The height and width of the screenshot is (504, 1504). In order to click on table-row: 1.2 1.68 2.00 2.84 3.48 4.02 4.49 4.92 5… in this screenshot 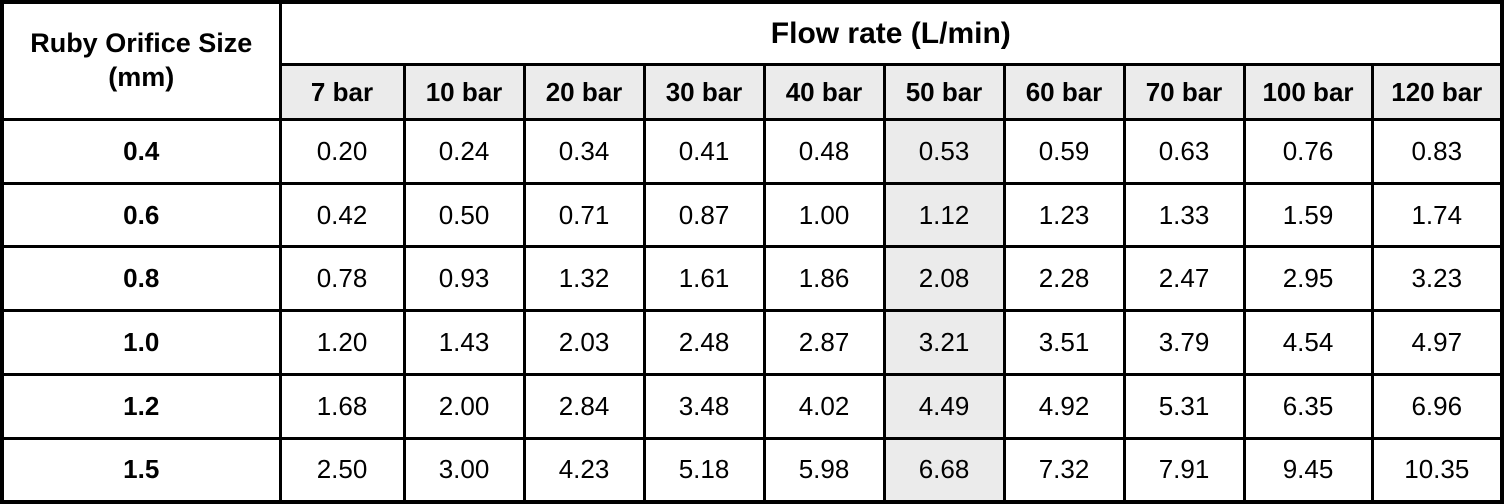, I will do `click(752, 406)`.